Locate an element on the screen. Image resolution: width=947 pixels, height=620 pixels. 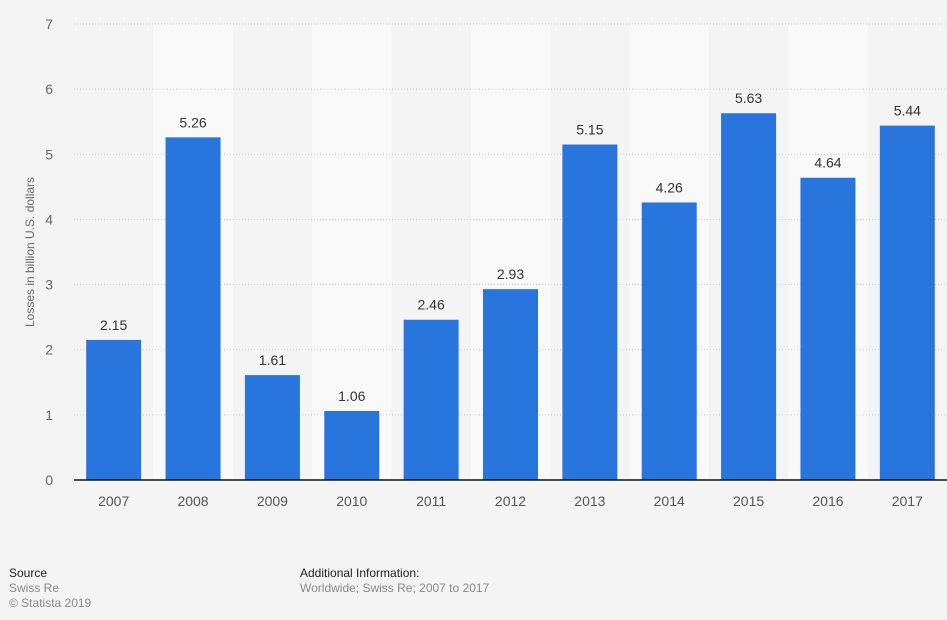
y-tick-label: 4 is located at coordinates (49, 219).